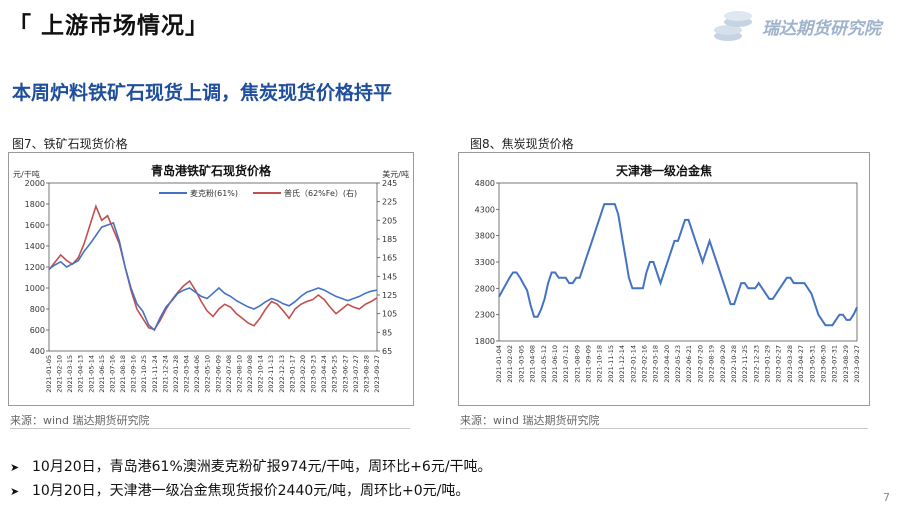 This screenshot has height=510, width=900. Describe the element at coordinates (700, 364) in the screenshot. I see `x-tick-label: 2022-07-20` at that location.